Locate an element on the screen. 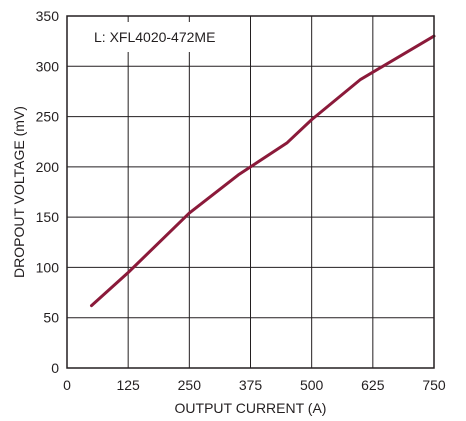  x-tick-label: 125 is located at coordinates (128, 385).